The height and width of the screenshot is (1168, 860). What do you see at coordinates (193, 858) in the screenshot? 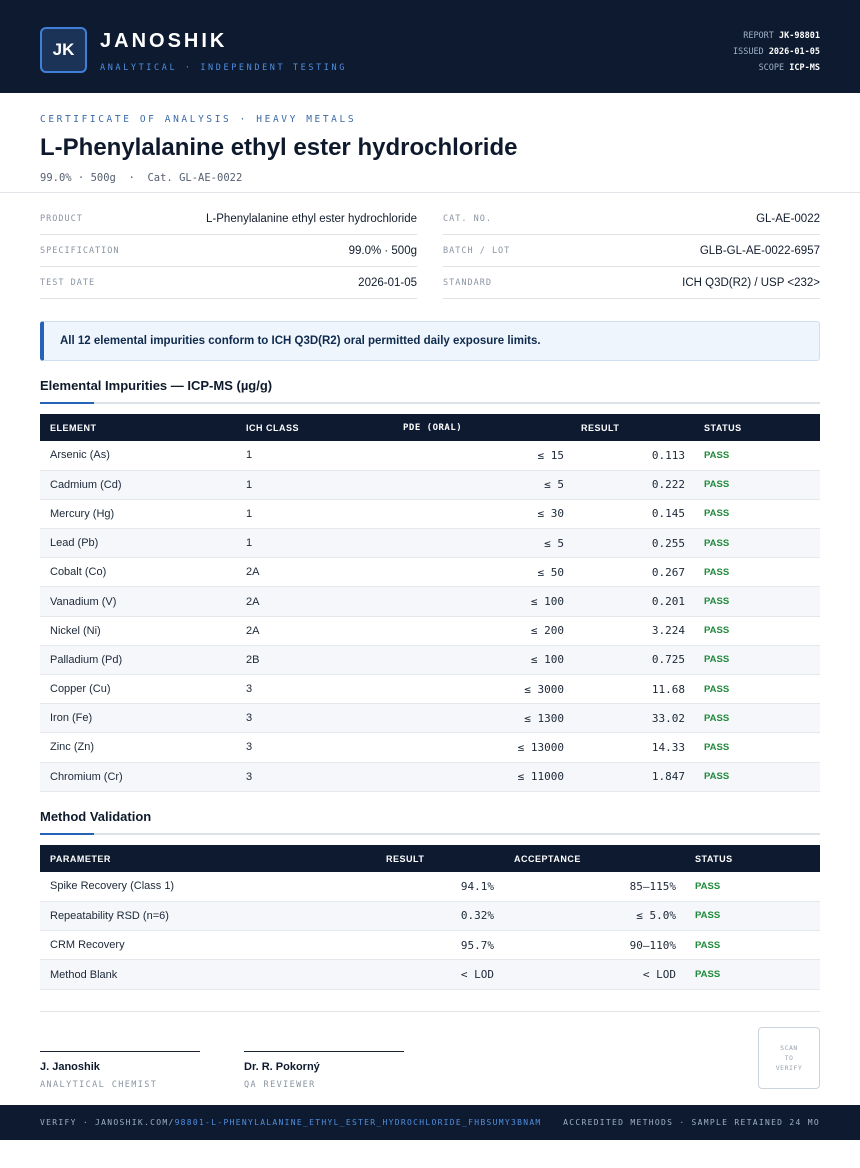
I see `column-header: PARAMETER` at bounding box center [193, 858].